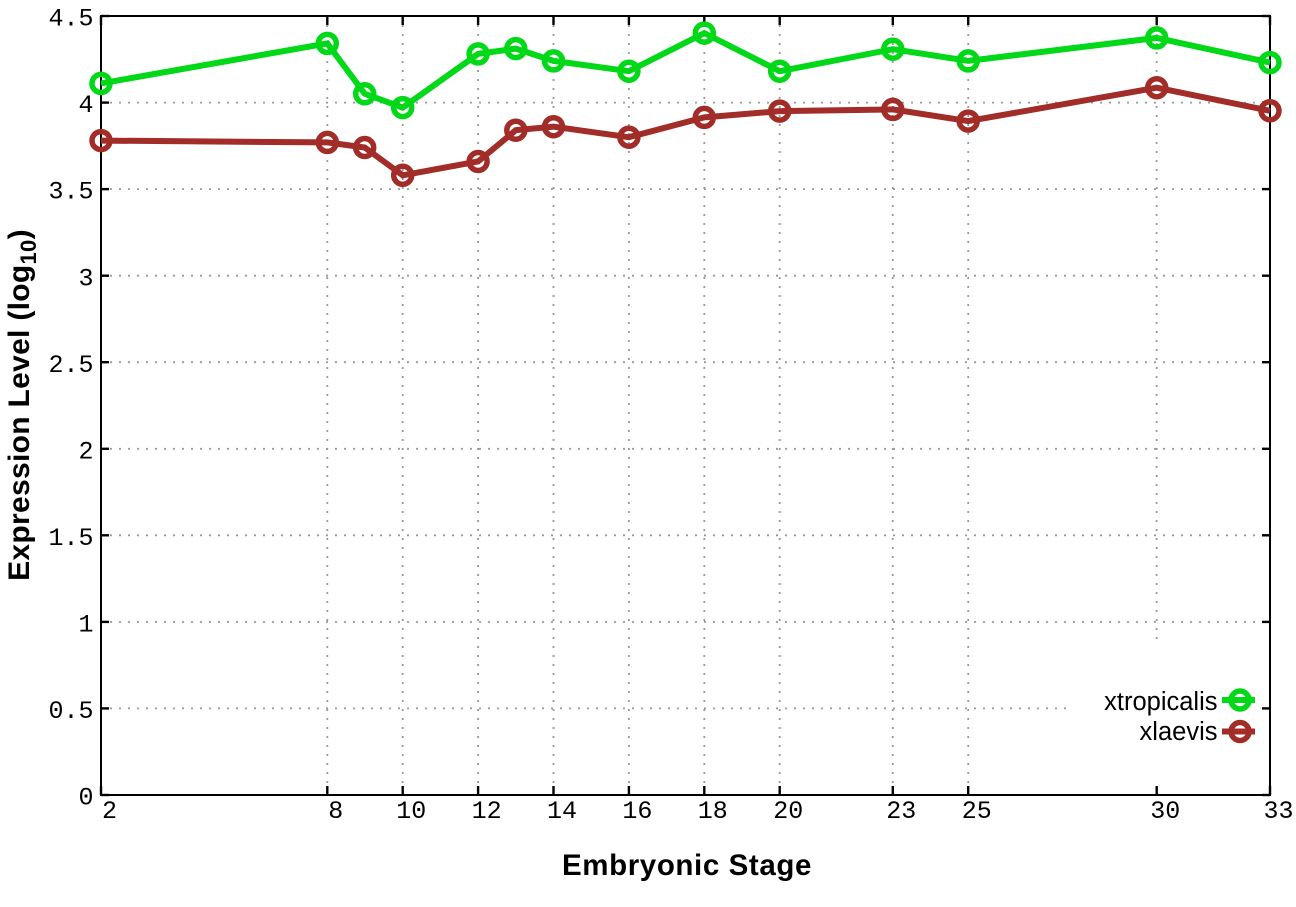  What do you see at coordinates (85, 105) in the screenshot?
I see `svg-text: 4` at bounding box center [85, 105].